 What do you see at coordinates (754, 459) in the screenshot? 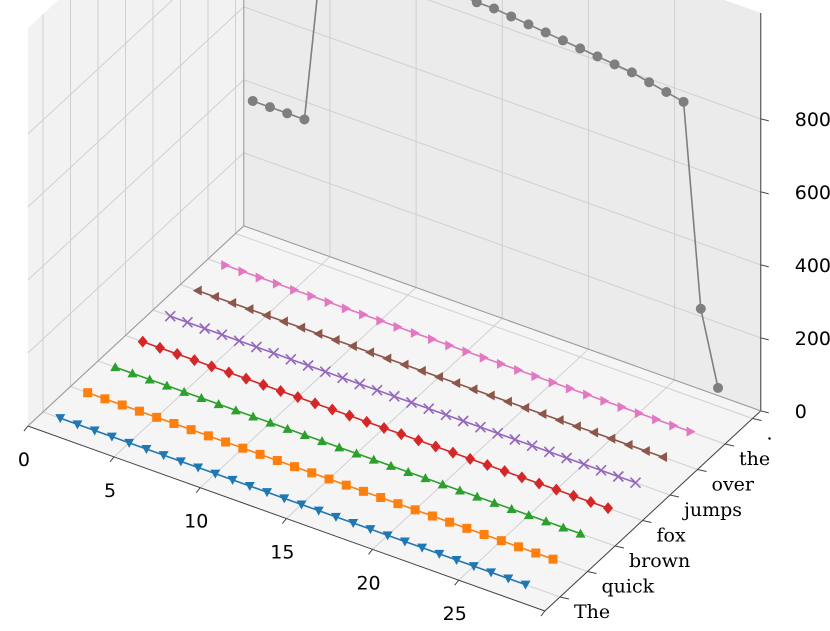
I see `y-tick-label: the` at bounding box center [754, 459].